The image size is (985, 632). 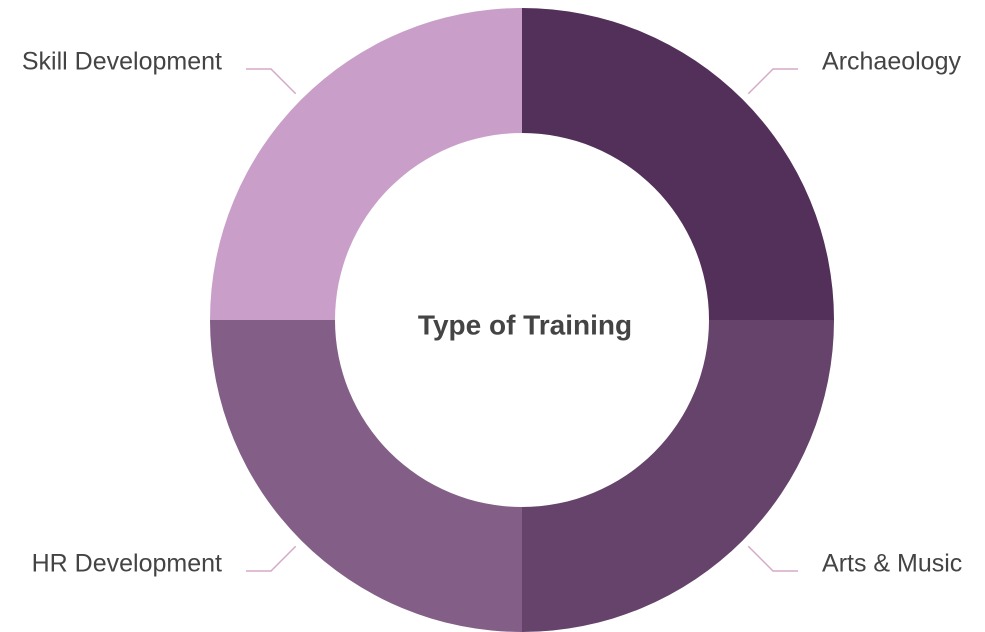 What do you see at coordinates (127, 564) in the screenshot?
I see `segment-label: HR Development` at bounding box center [127, 564].